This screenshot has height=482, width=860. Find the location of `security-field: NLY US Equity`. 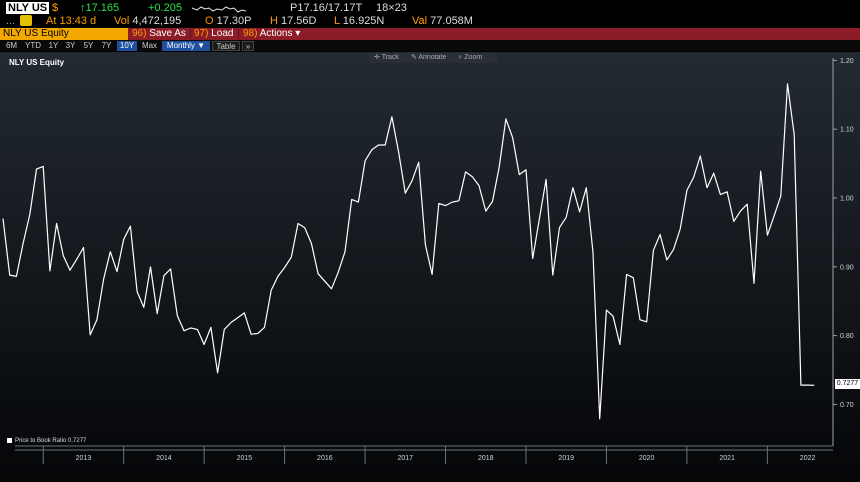

security-field: NLY US Equity is located at coordinates (64, 34).